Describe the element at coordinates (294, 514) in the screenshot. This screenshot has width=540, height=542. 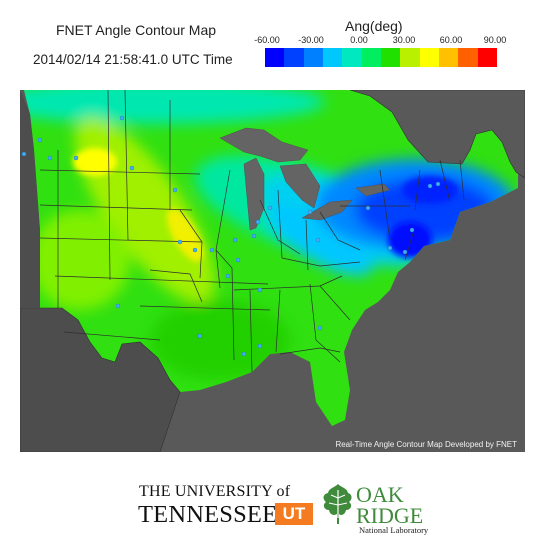
I see `ut-mark: UT` at that location.